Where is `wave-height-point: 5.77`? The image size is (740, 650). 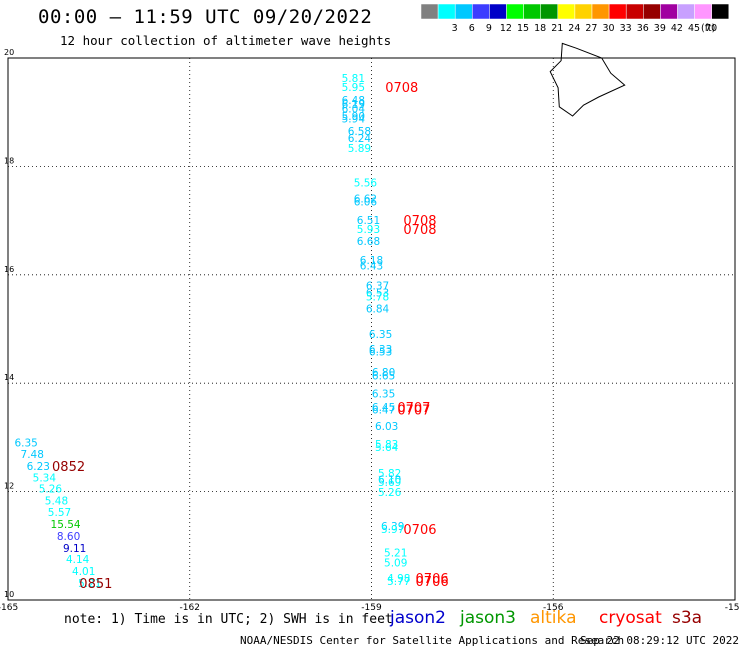
wave-height-point: 5.77 is located at coordinates (398, 582).